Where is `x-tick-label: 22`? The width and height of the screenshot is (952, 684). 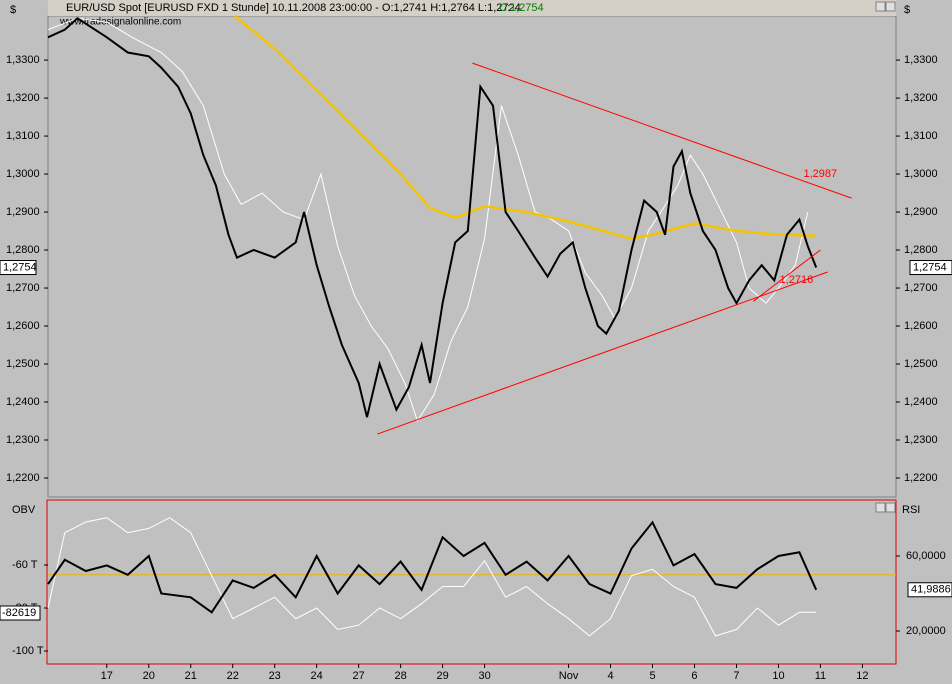 x-tick-label: 22 is located at coordinates (233, 676).